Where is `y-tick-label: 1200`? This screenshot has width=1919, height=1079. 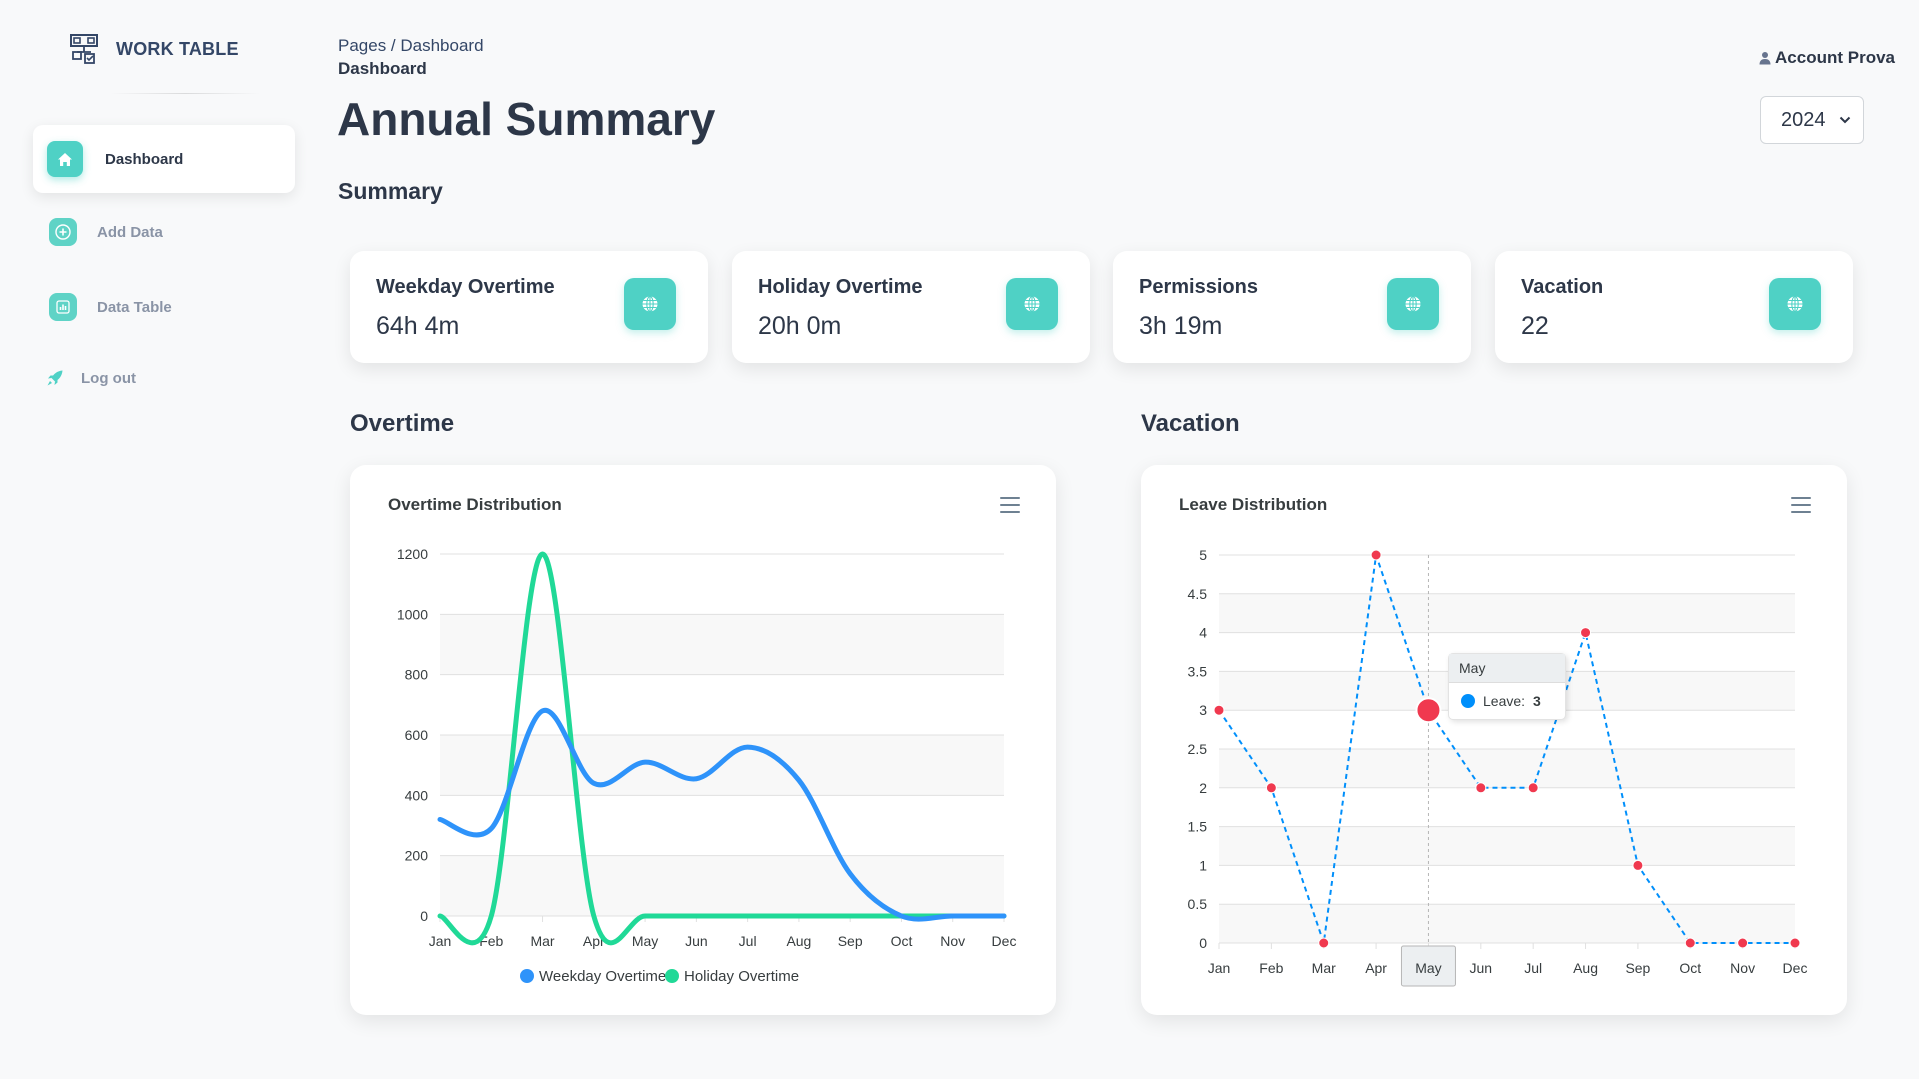 y-tick-label: 1200 is located at coordinates (412, 554).